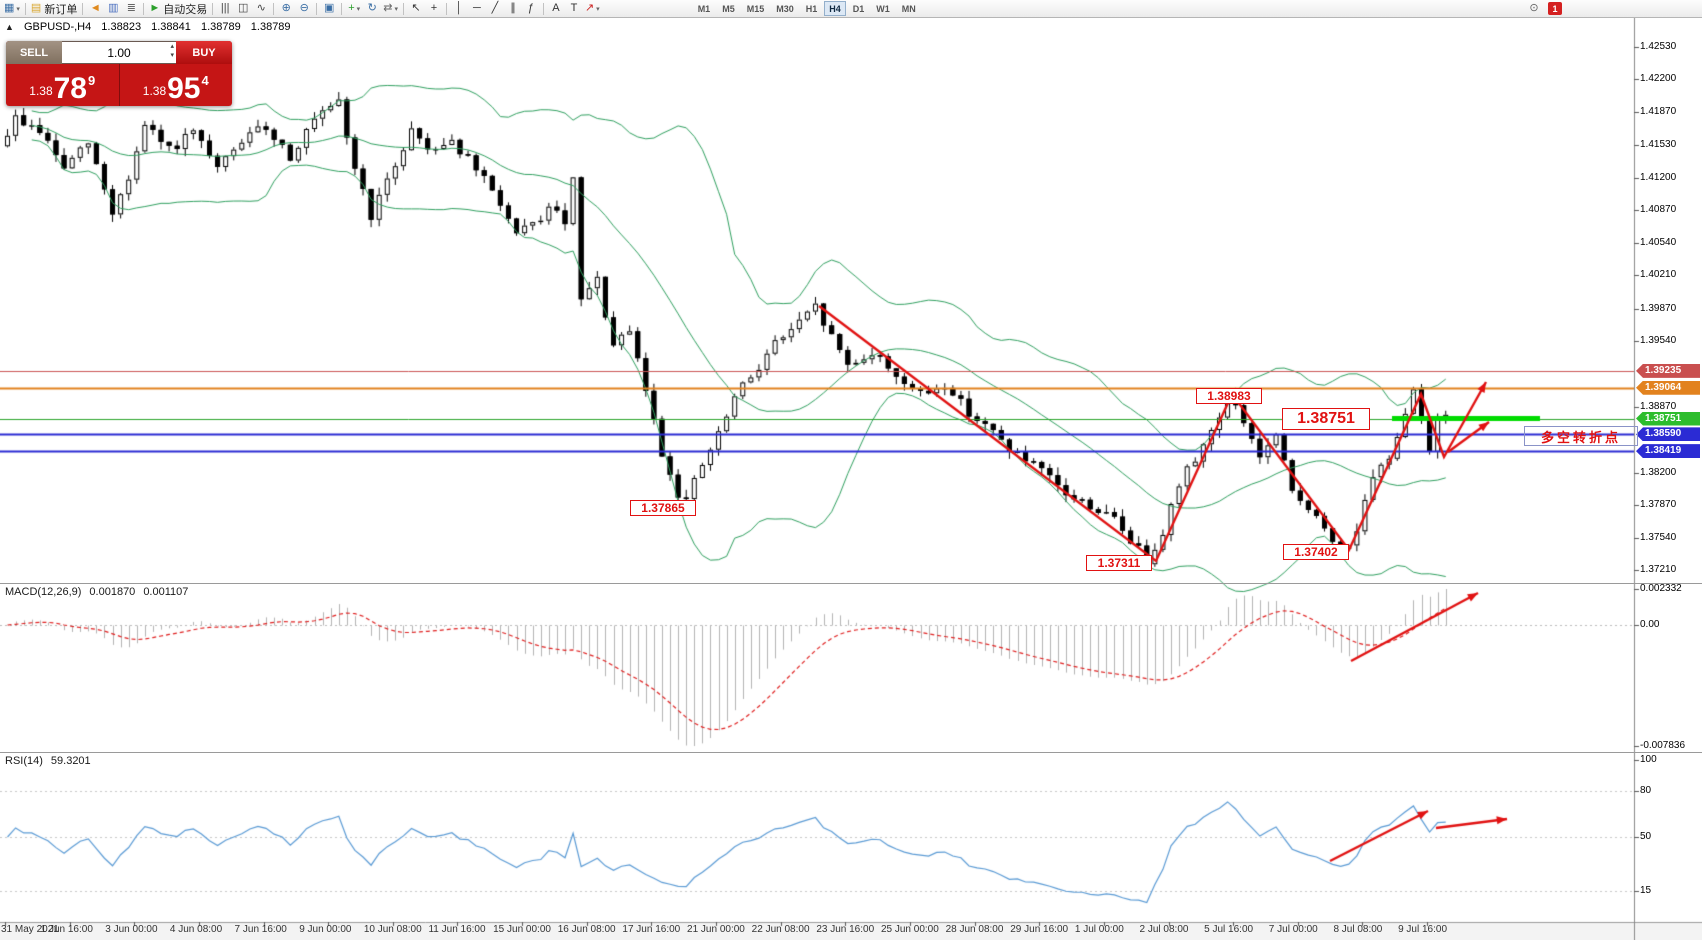 This screenshot has height=940, width=1702. What do you see at coordinates (434, 9) in the screenshot?
I see `crosshair-button: +` at bounding box center [434, 9].